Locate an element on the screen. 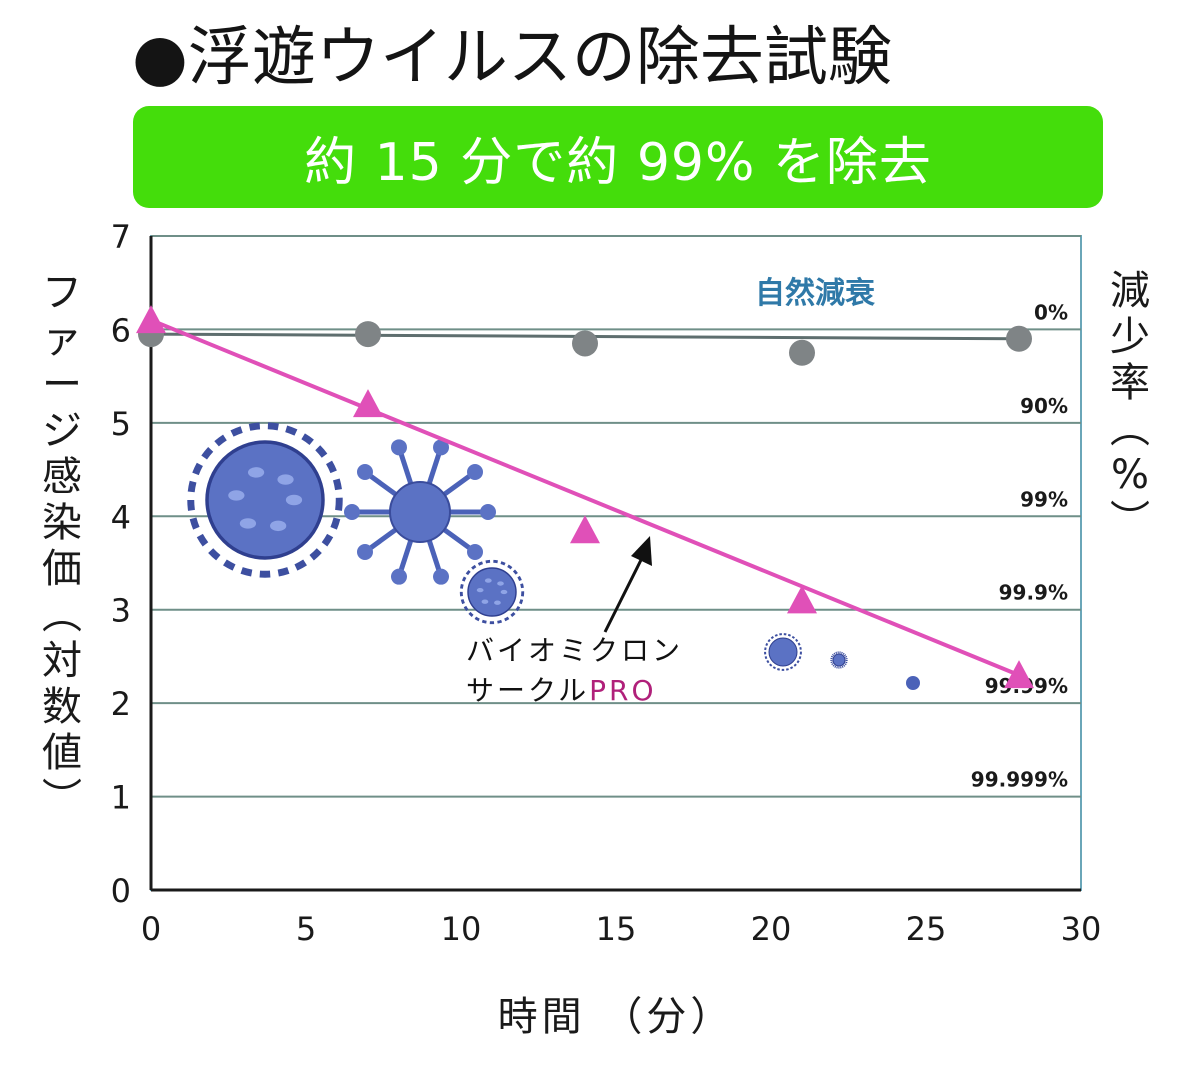 The width and height of the screenshot is (1187, 1084). y-tick-label: 3 is located at coordinates (121, 611).